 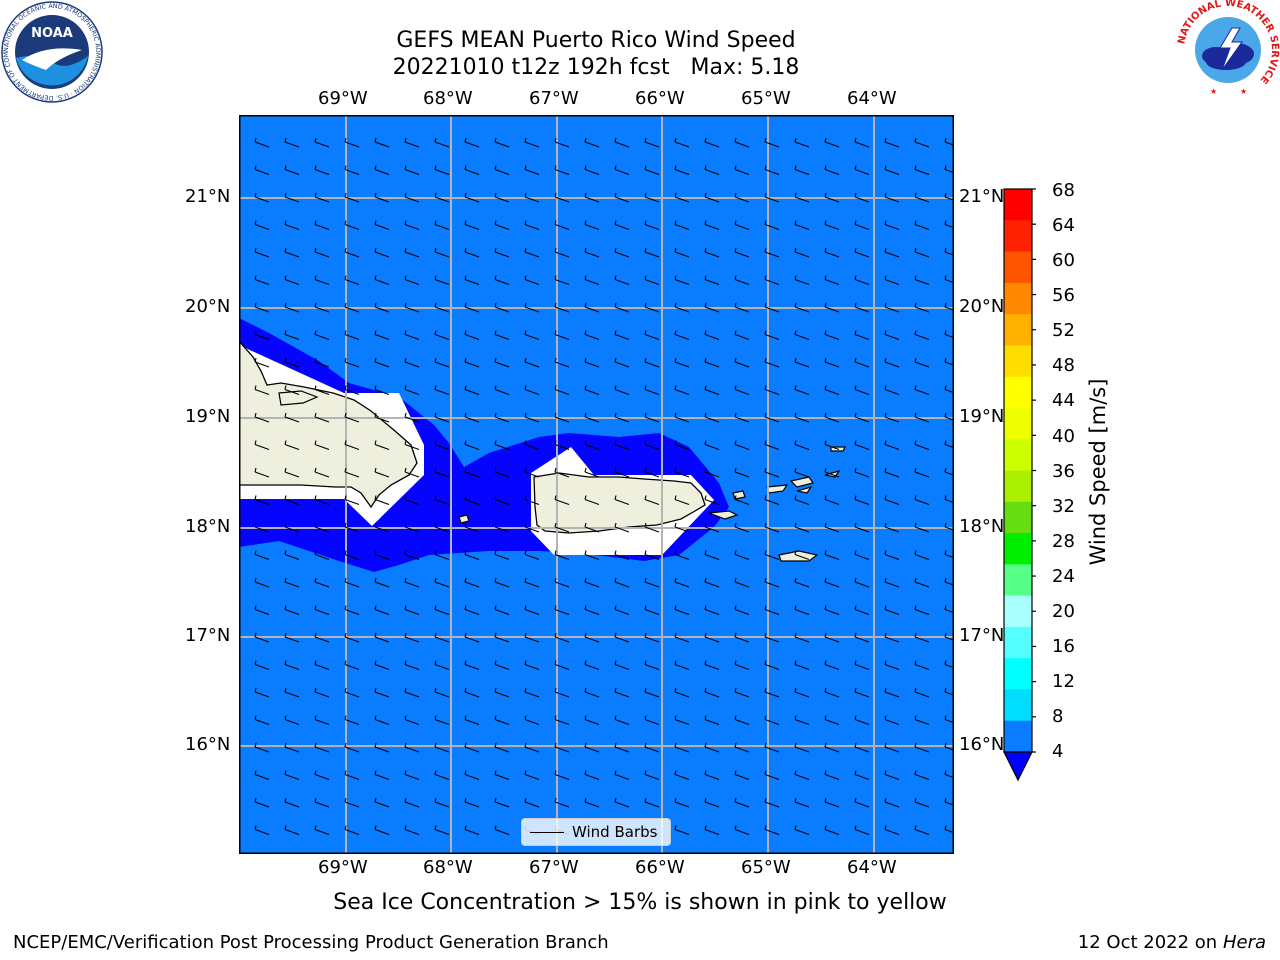 What do you see at coordinates (615, 832) in the screenshot?
I see `legend-label: Wind Barbs` at bounding box center [615, 832].